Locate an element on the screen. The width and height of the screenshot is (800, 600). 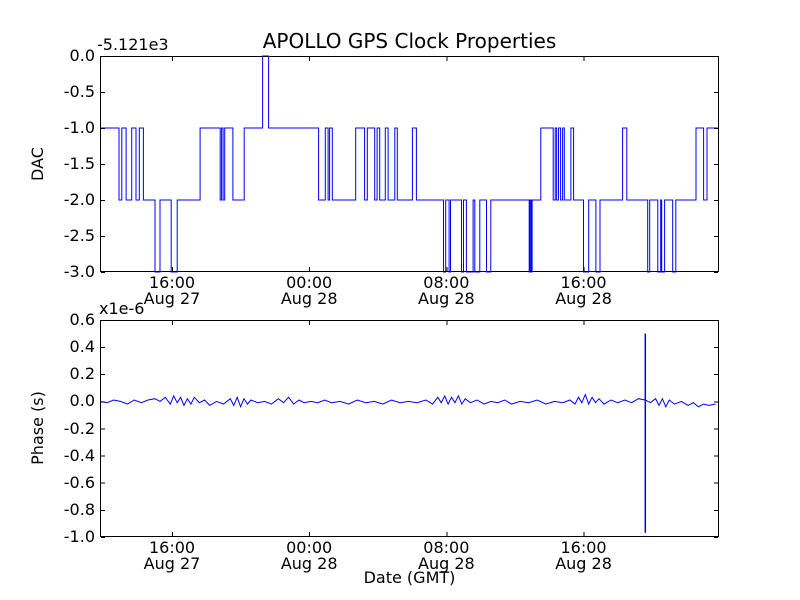
y-tick-label: -0.8 is located at coordinates (79, 509).